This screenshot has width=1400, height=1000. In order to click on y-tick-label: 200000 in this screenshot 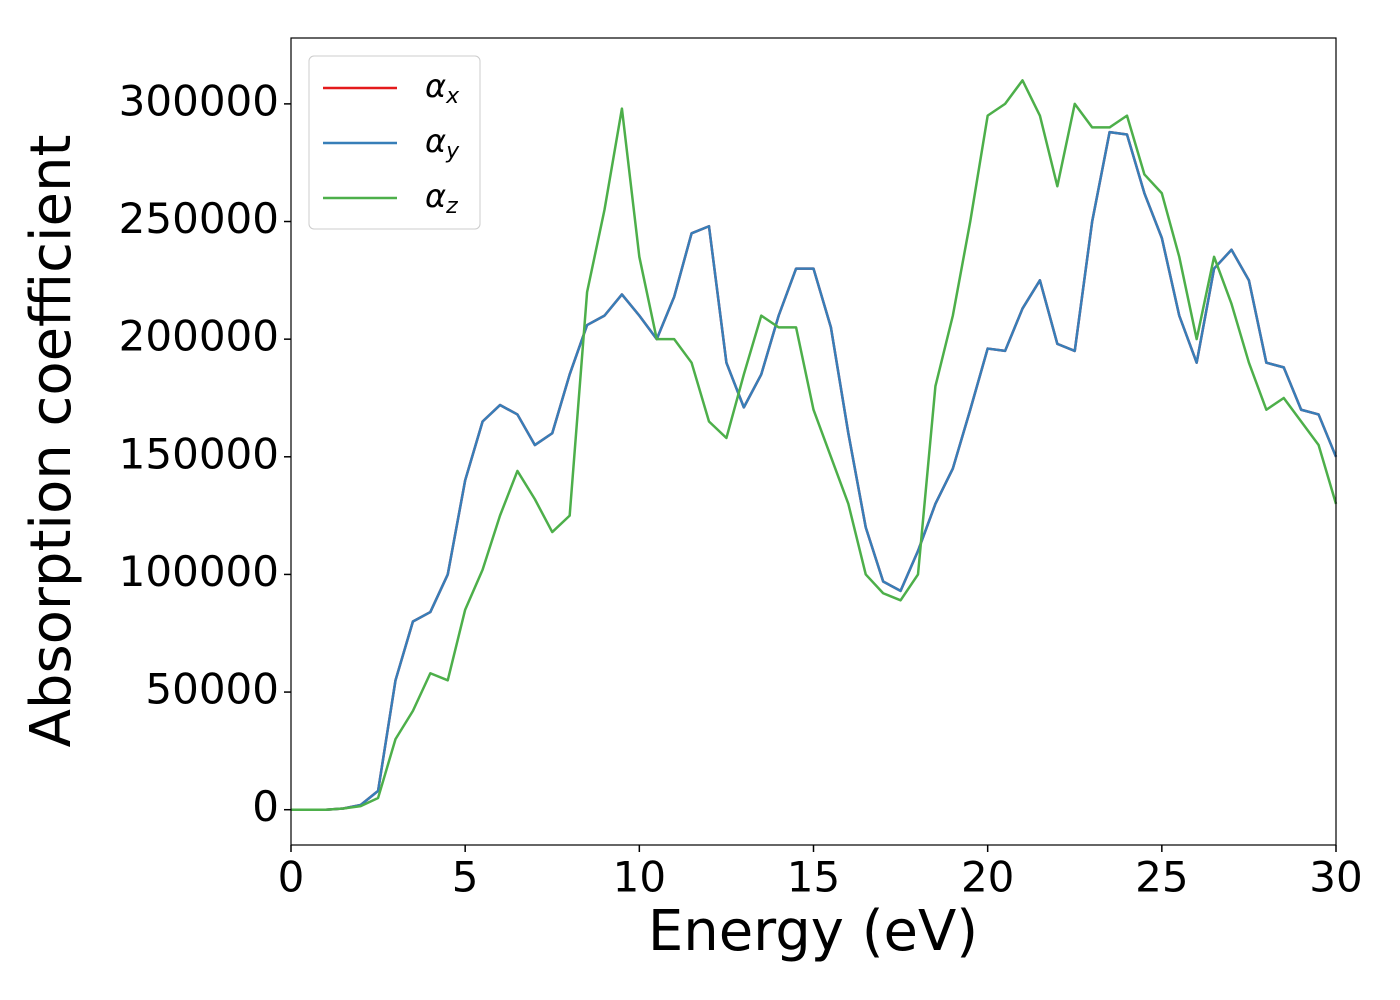, I will do `click(199, 336)`.